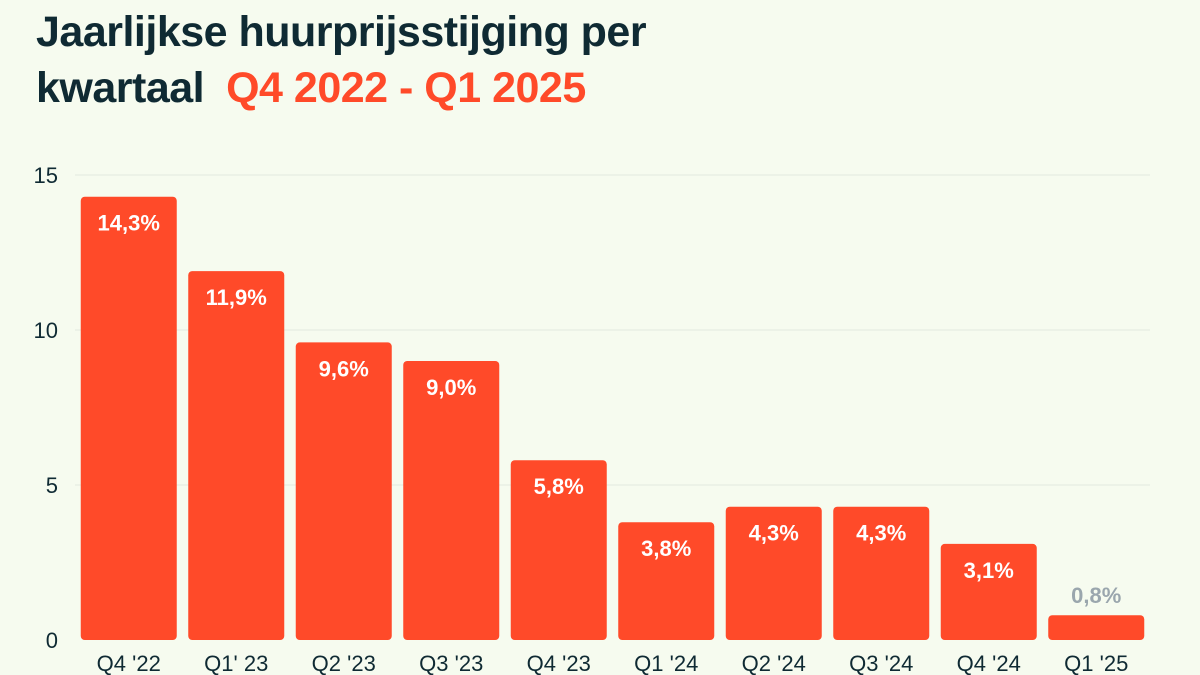 Image resolution: width=1200 pixels, height=675 pixels. What do you see at coordinates (774, 663) in the screenshot?
I see `x-category-label: Q2 '24` at bounding box center [774, 663].